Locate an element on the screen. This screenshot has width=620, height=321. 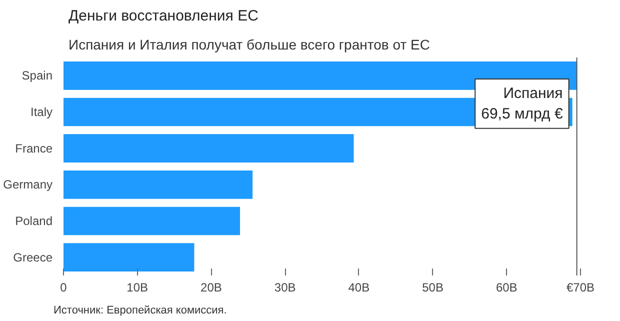
y-tick-label: Italy is located at coordinates (41, 112).